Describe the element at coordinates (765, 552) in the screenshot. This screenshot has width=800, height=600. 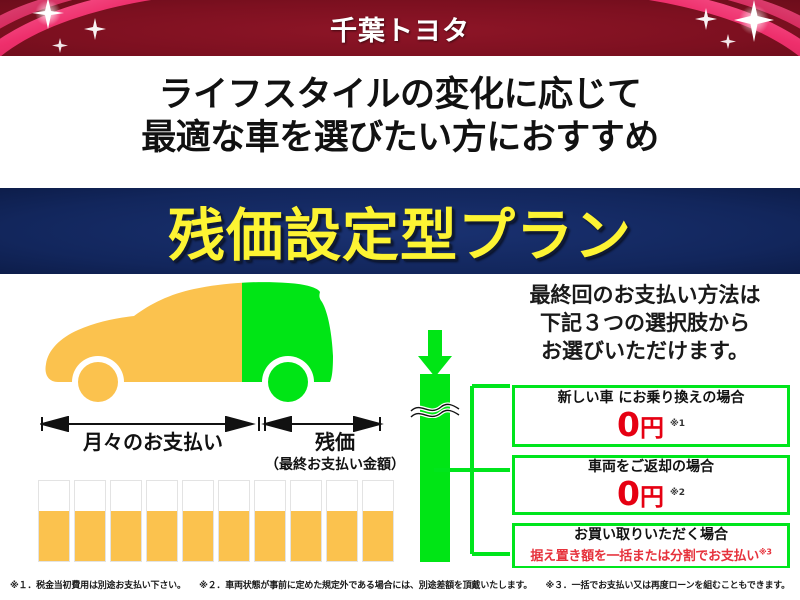
I see `option-footnote-marker: ※3` at that location.